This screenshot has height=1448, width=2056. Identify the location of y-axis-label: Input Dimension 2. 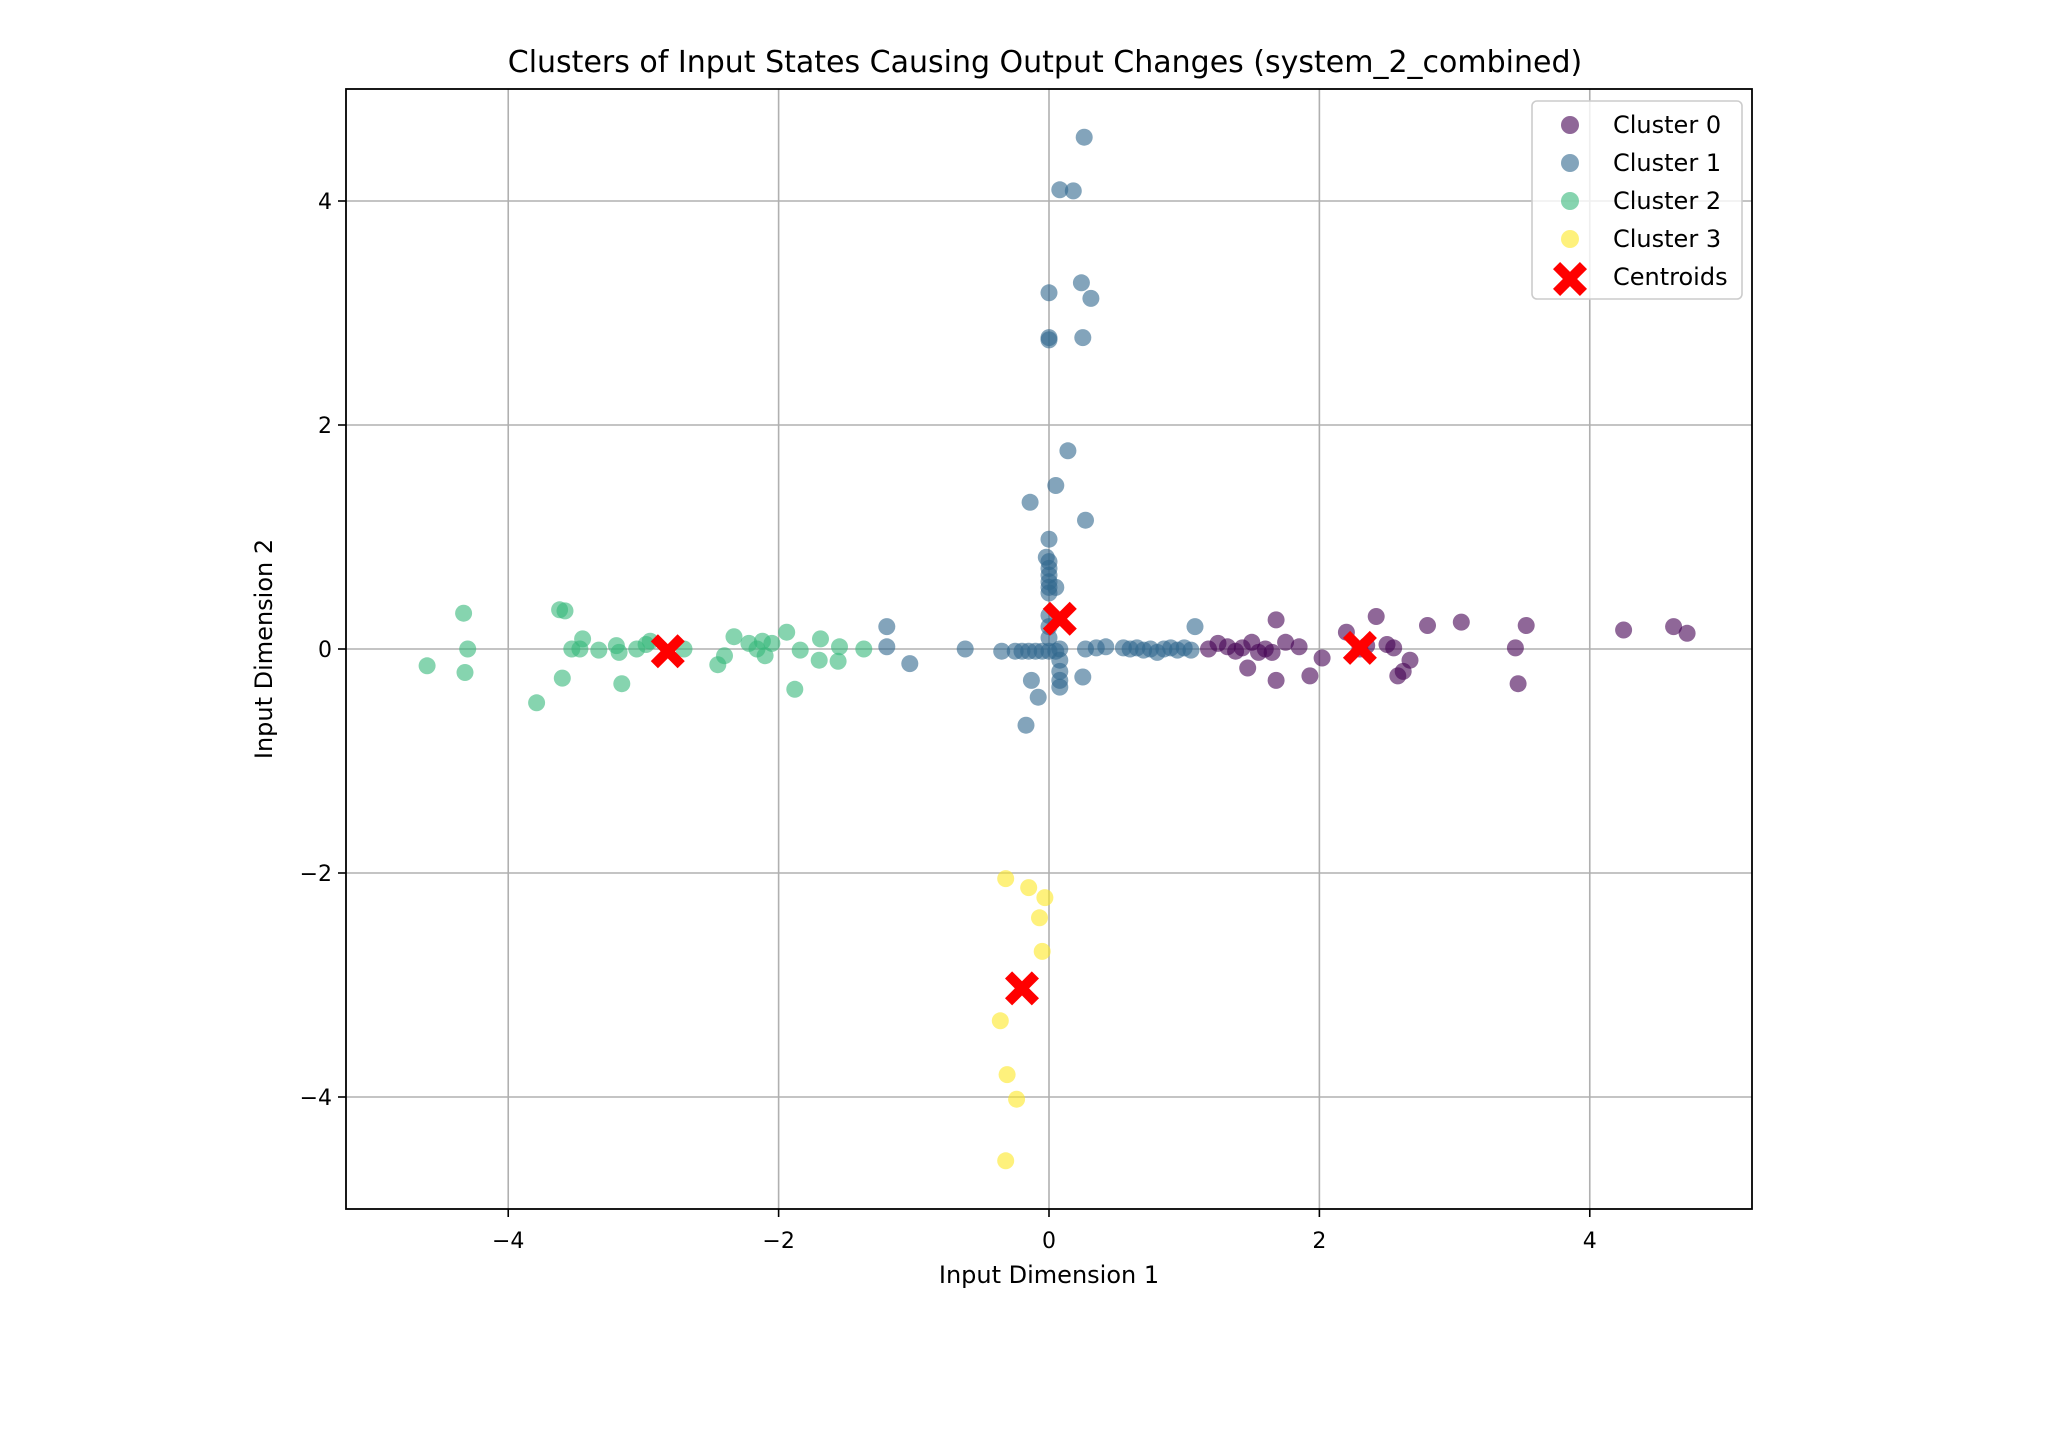
(264, 649).